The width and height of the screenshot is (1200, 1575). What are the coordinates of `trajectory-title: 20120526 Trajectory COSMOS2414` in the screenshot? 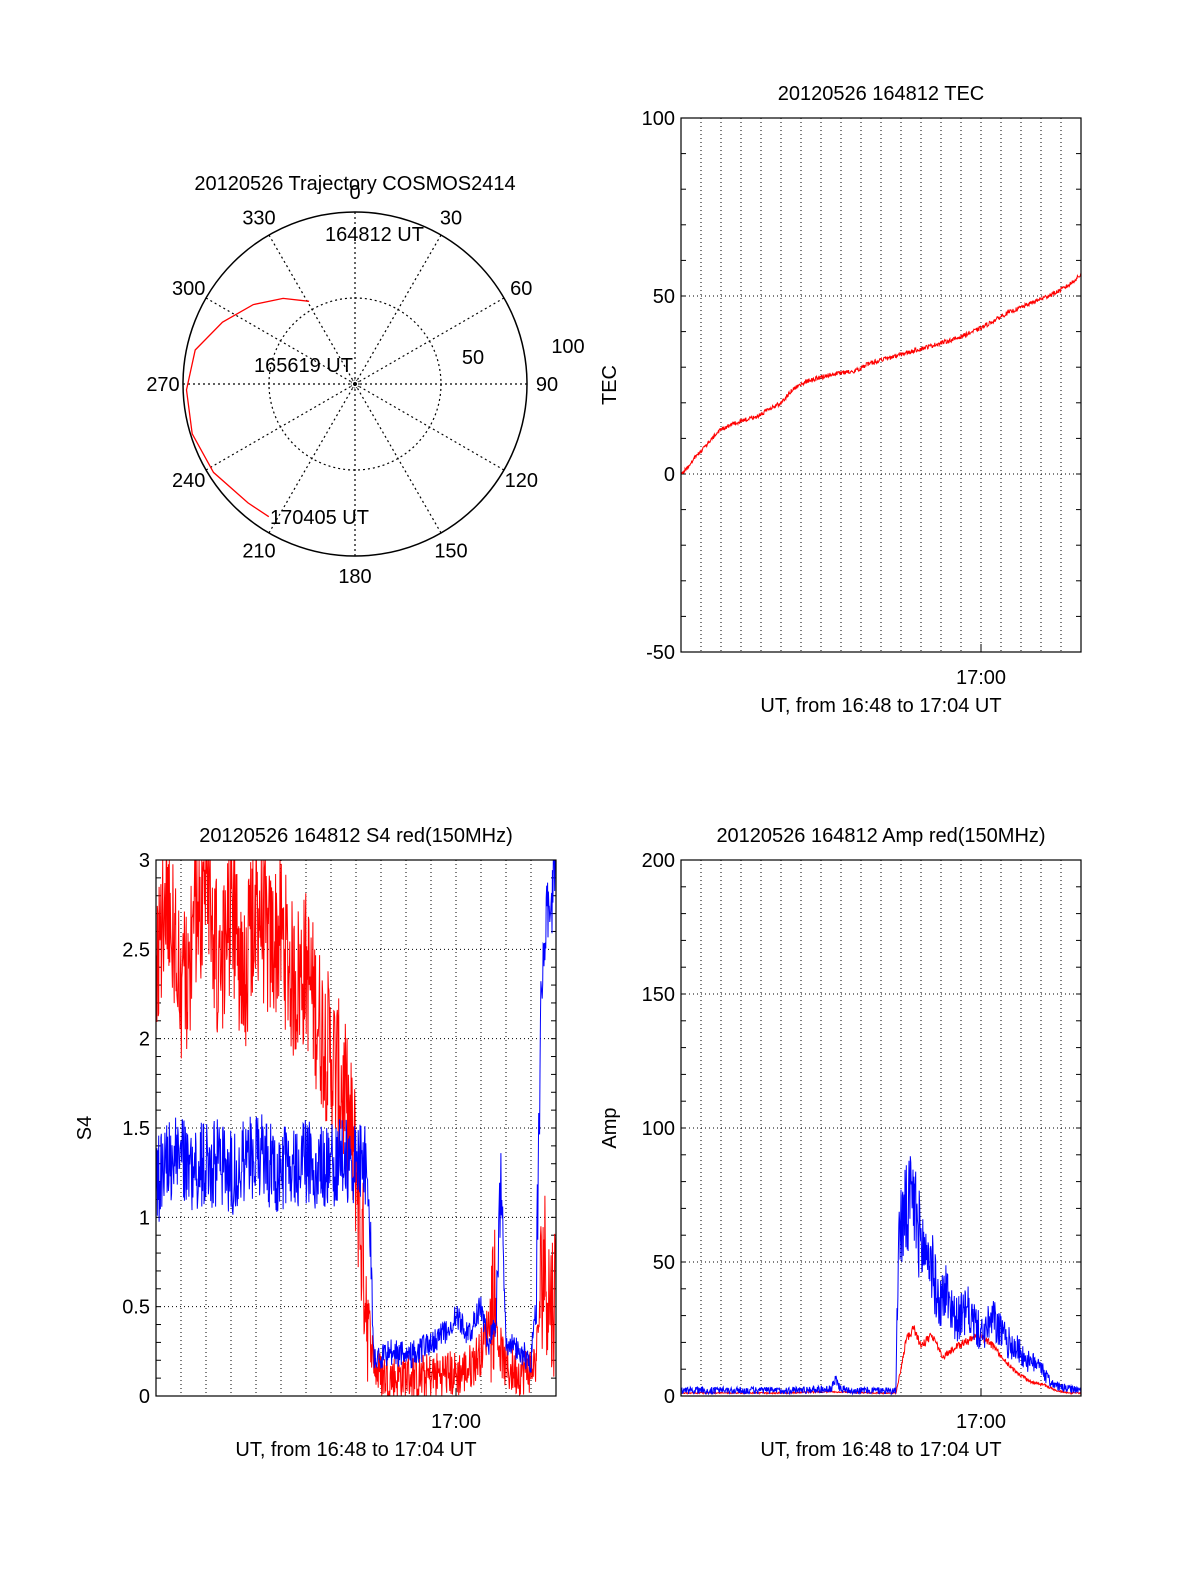 It's located at (354, 184).